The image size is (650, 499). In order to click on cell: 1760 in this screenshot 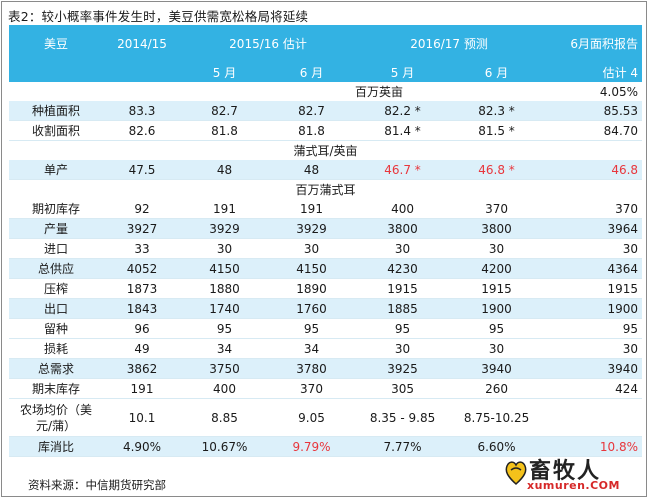, I will do `click(312, 308)`.